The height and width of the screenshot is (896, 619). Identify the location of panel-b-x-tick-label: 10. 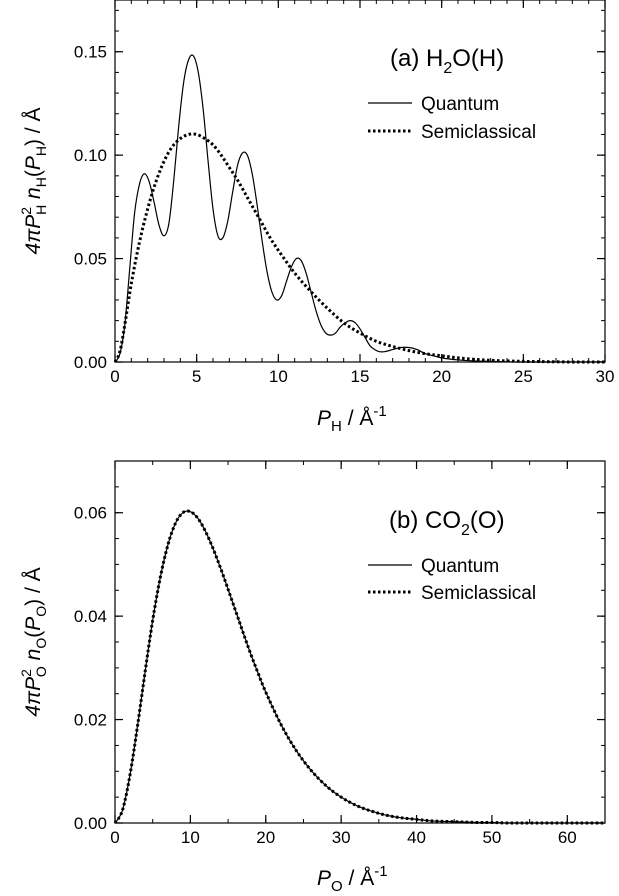
(190, 837).